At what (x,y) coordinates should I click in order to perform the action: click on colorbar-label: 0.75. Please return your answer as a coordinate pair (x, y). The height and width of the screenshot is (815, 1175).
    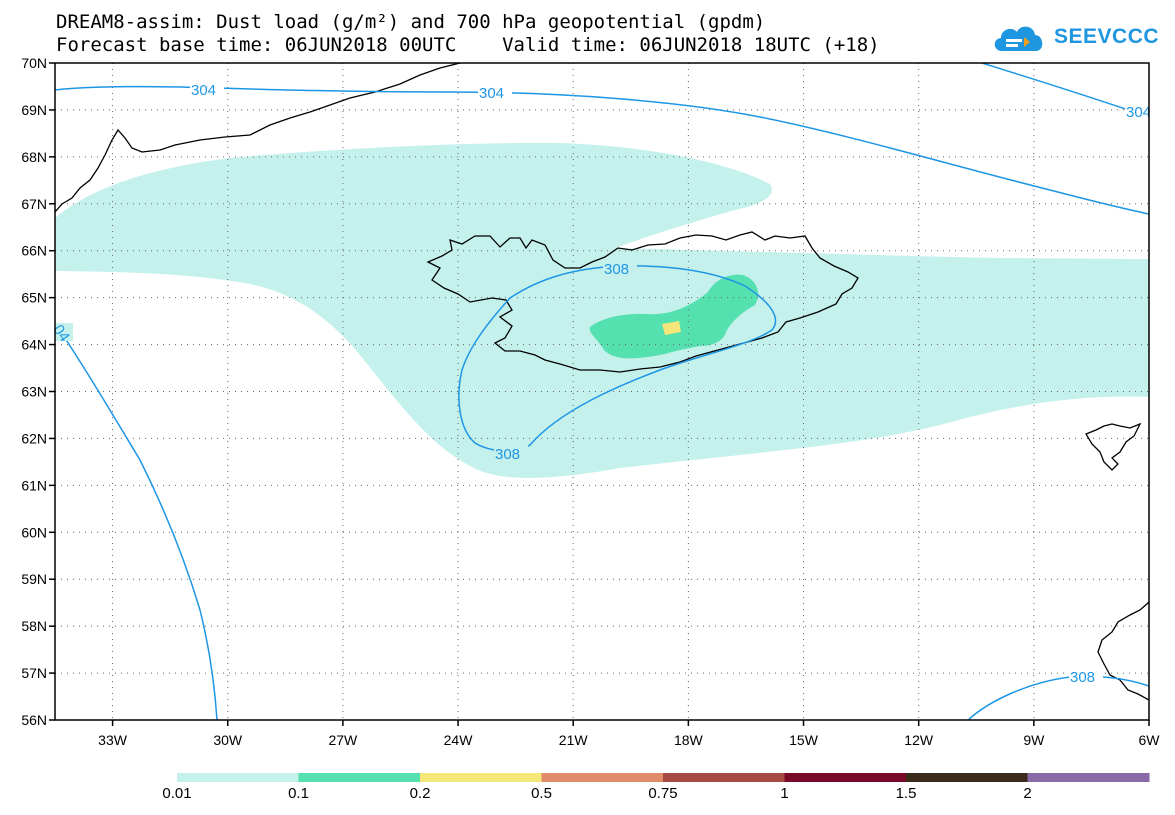
    Looking at the image, I should click on (663, 793).